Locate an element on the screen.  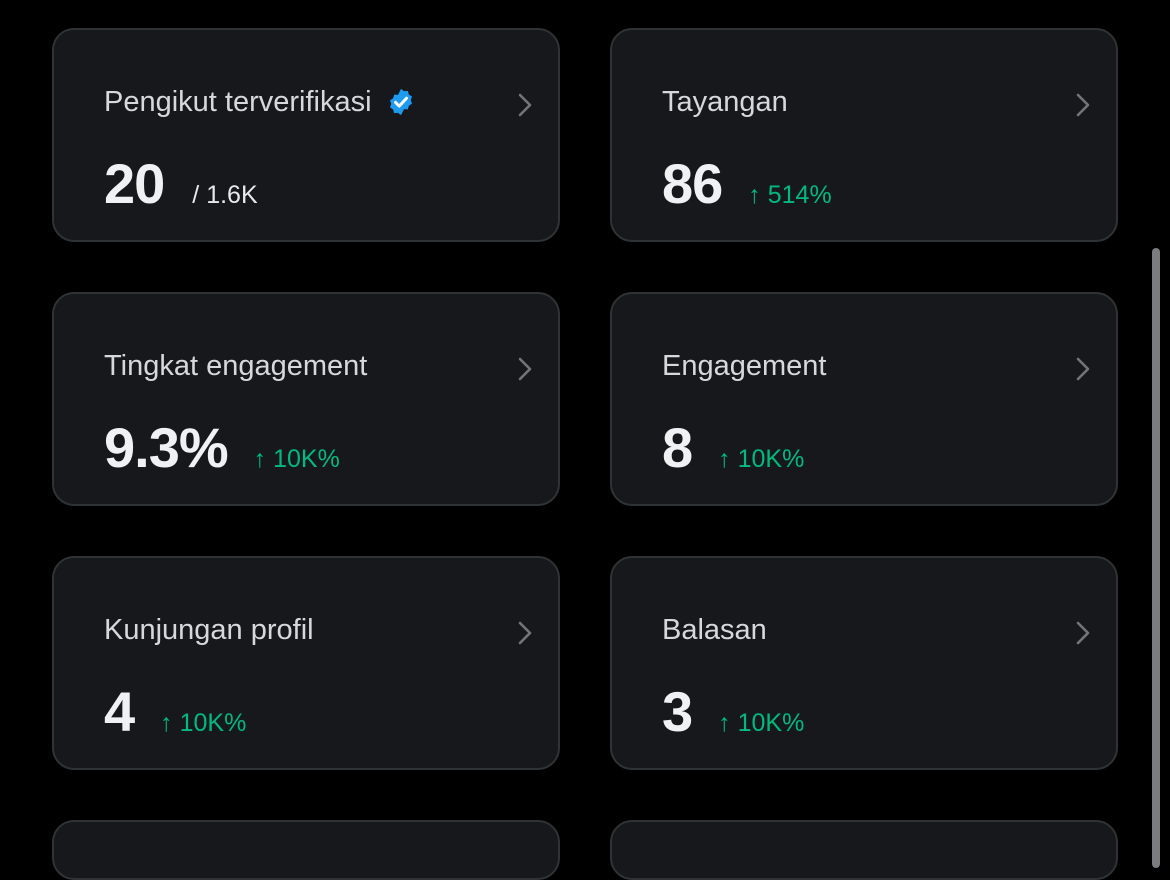
card-profile-visits: Kunjungan profil 4 ↑ 10K% is located at coordinates (306, 663).